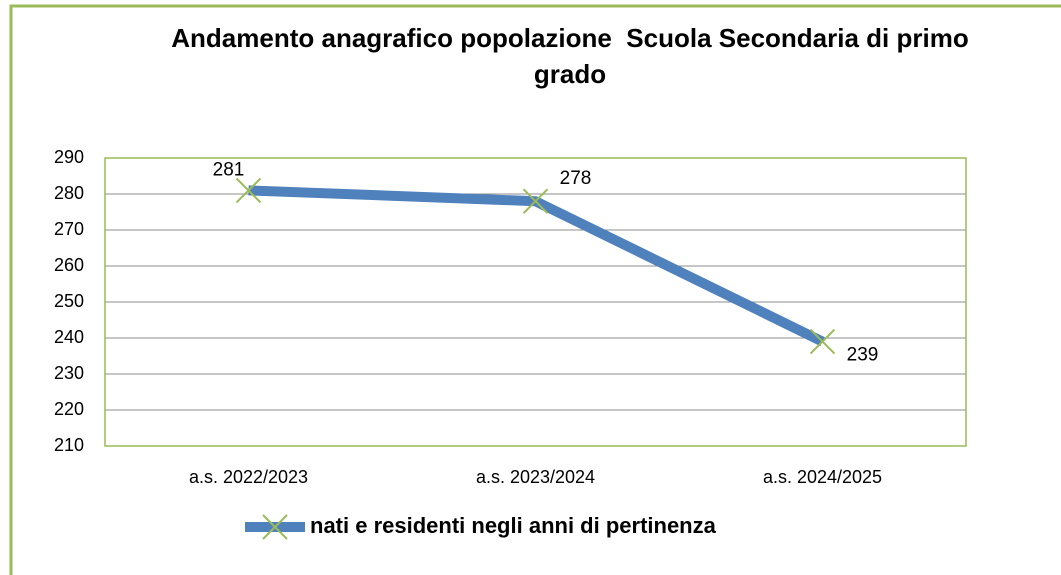 This screenshot has height=575, width=1061. I want to click on data-label: 281, so click(229, 169).